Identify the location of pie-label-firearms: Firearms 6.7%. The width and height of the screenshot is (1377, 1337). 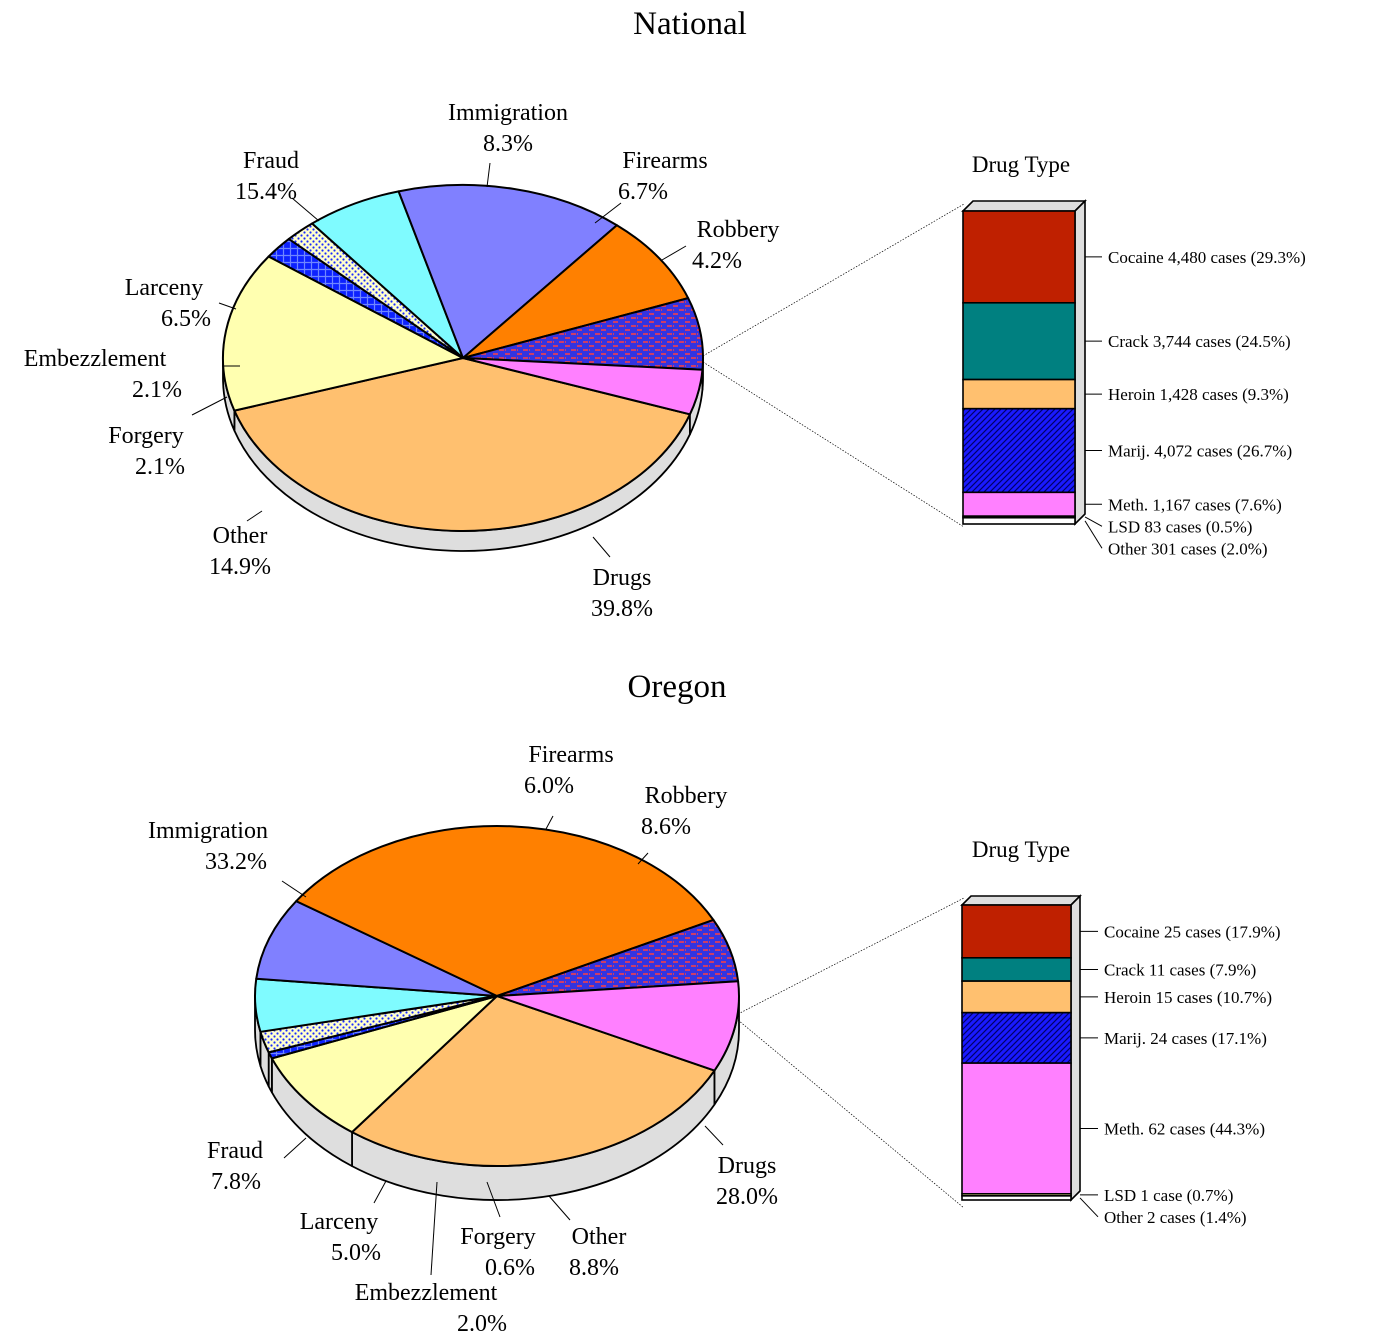
(663, 176).